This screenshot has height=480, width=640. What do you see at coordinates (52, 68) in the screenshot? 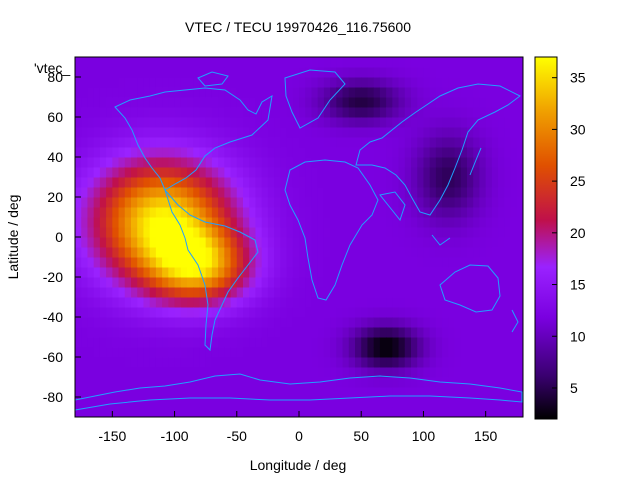
I see `legend-key-label: 'vtec_` at bounding box center [52, 68].